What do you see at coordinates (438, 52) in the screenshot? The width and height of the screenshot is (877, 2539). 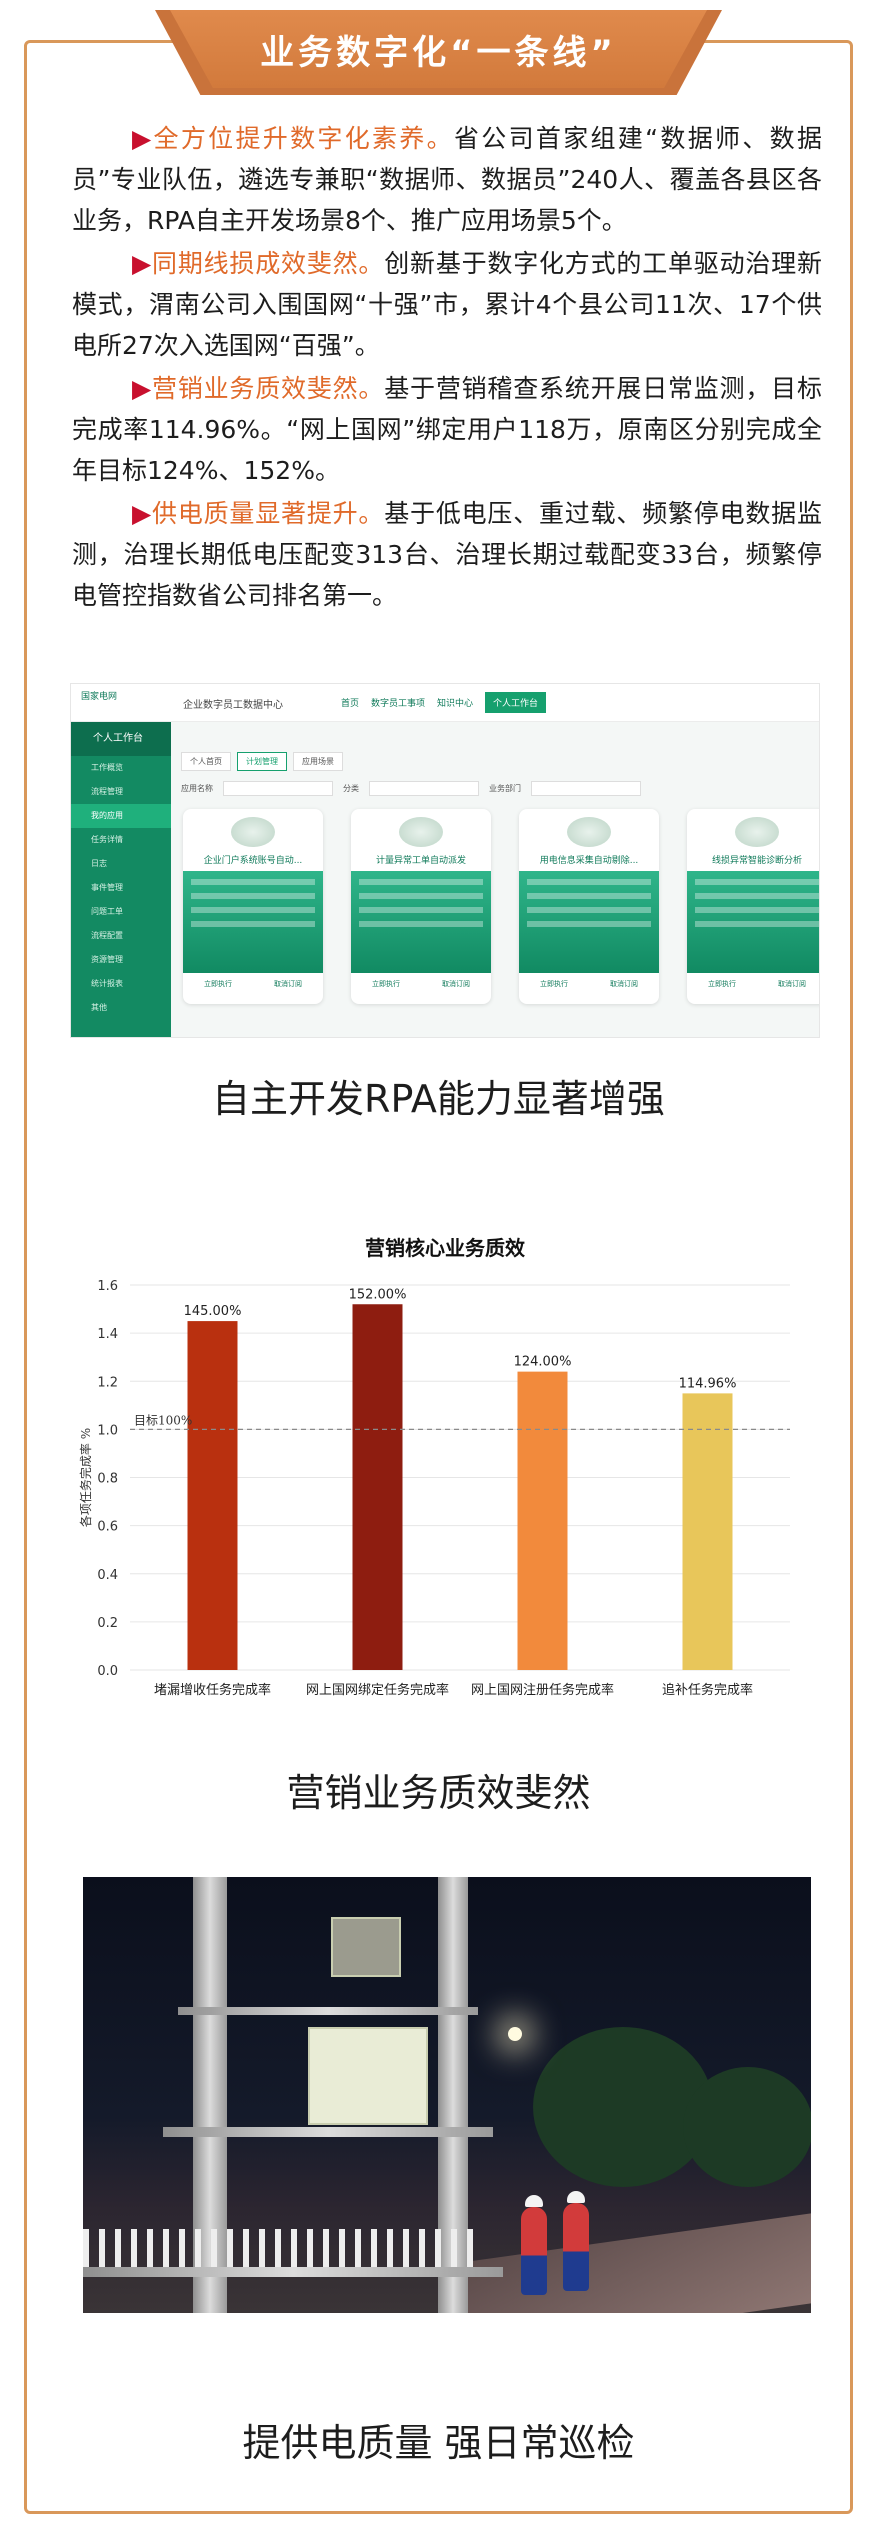 I see `page-title: 业务数字化“一条线”` at bounding box center [438, 52].